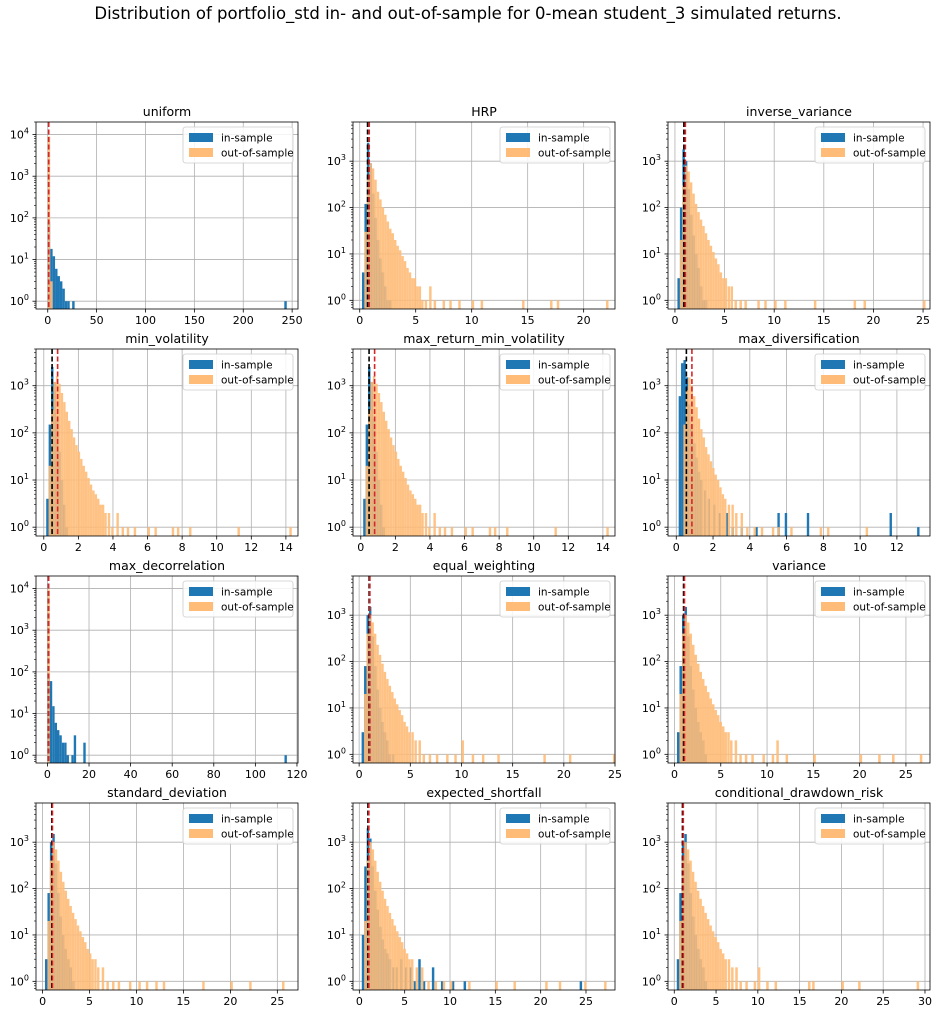 The width and height of the screenshot is (936, 1016). Describe the element at coordinates (167, 669) in the screenshot. I see `histogram-bars` at that location.